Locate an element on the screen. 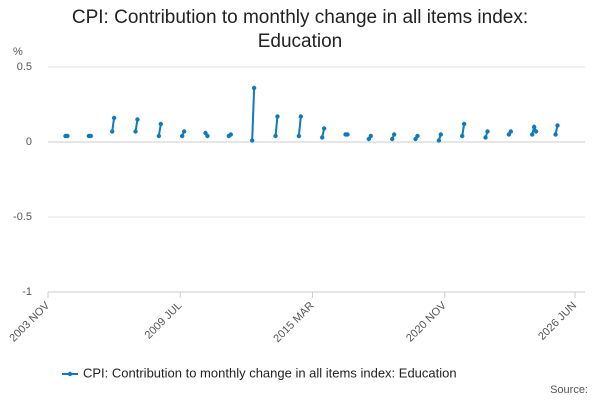 This screenshot has width=600, height=400. y-tick-label: -1 is located at coordinates (27, 292).